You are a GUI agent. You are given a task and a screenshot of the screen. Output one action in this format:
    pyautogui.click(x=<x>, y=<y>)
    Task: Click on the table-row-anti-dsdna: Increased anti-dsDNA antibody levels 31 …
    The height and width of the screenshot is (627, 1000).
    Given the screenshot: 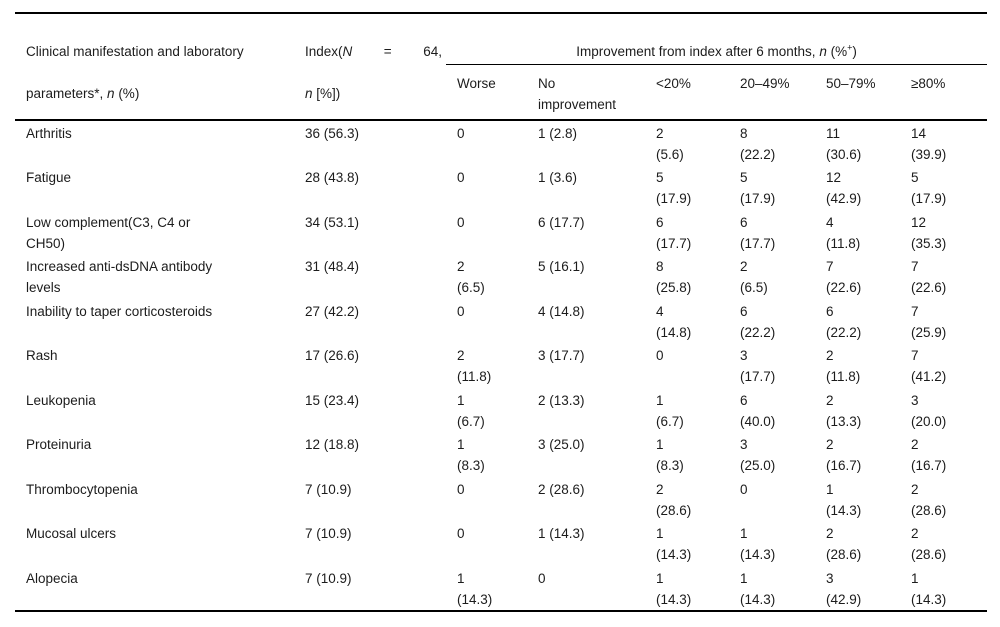 What is the action you would take?
    pyautogui.click(x=501, y=276)
    